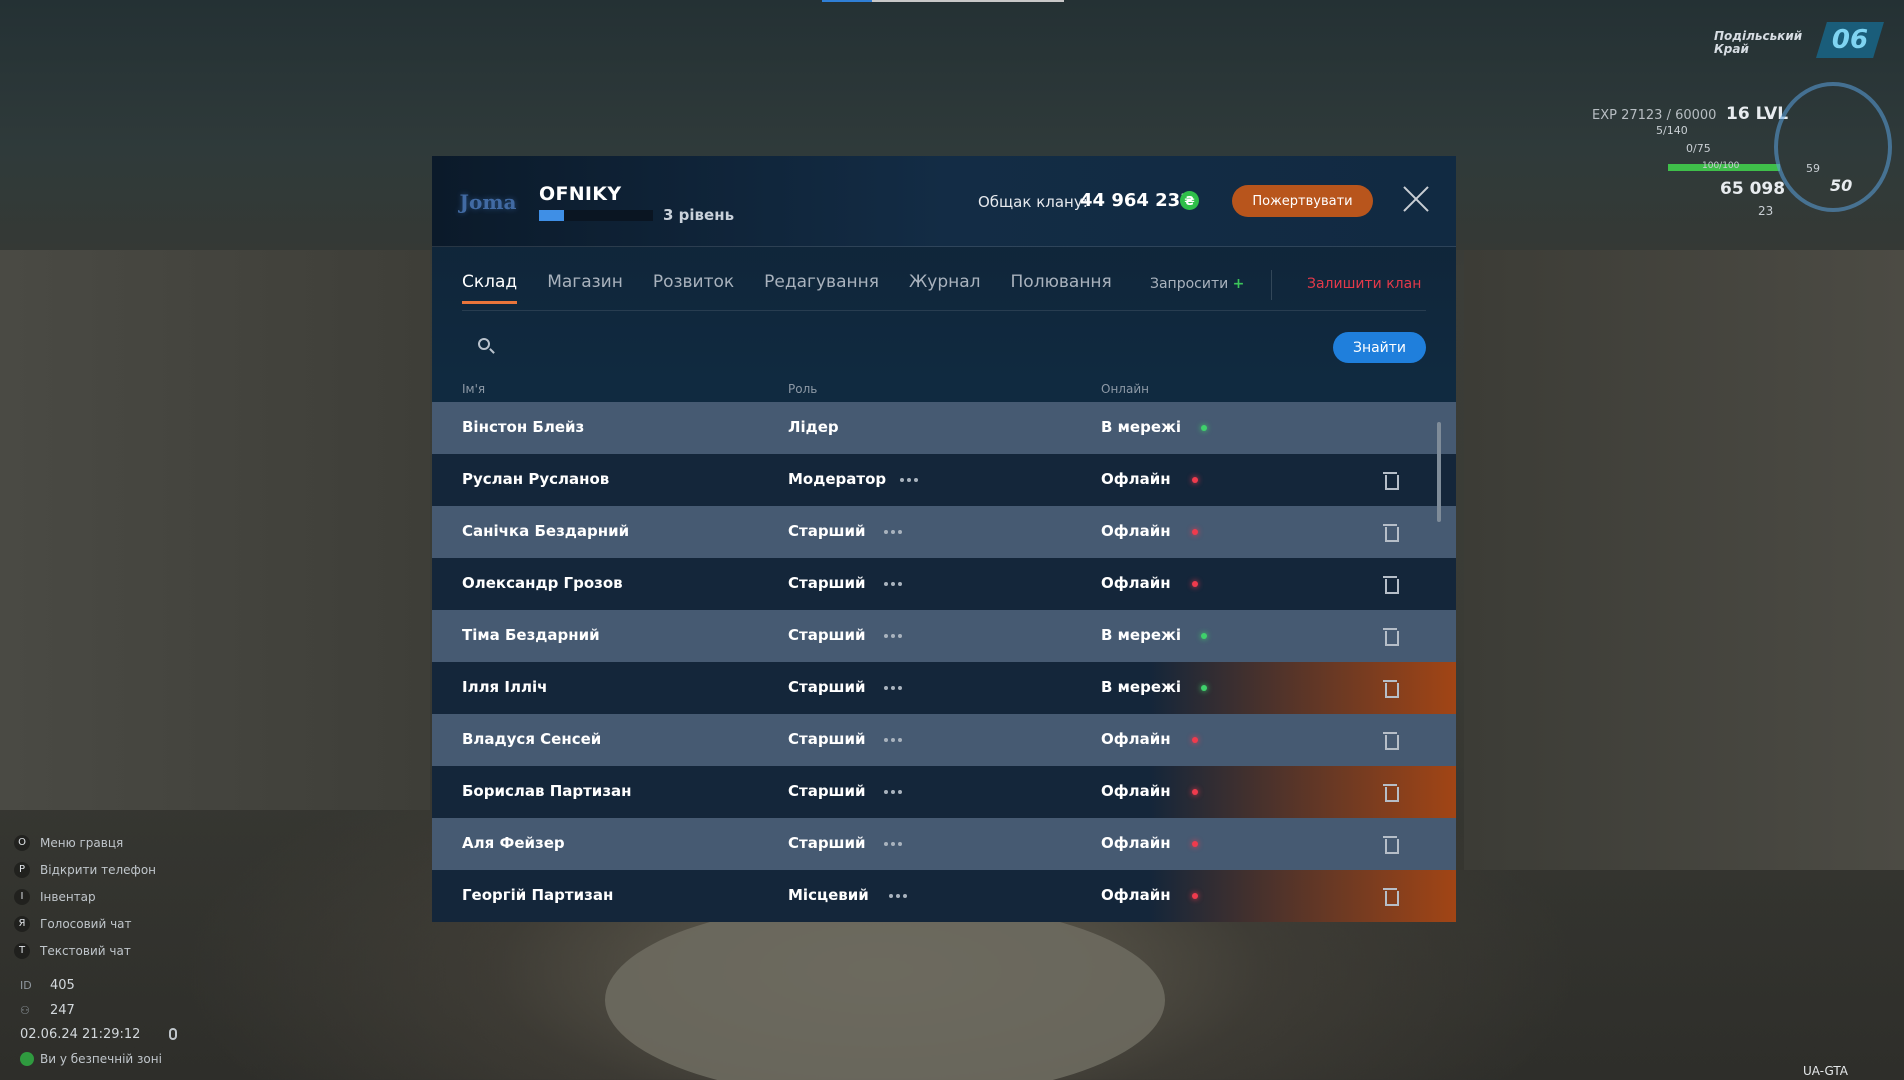  Describe the element at coordinates (944, 896) in the screenshot. I see `table-row: Георгій Партизан Місцевий Офлайн` at that location.